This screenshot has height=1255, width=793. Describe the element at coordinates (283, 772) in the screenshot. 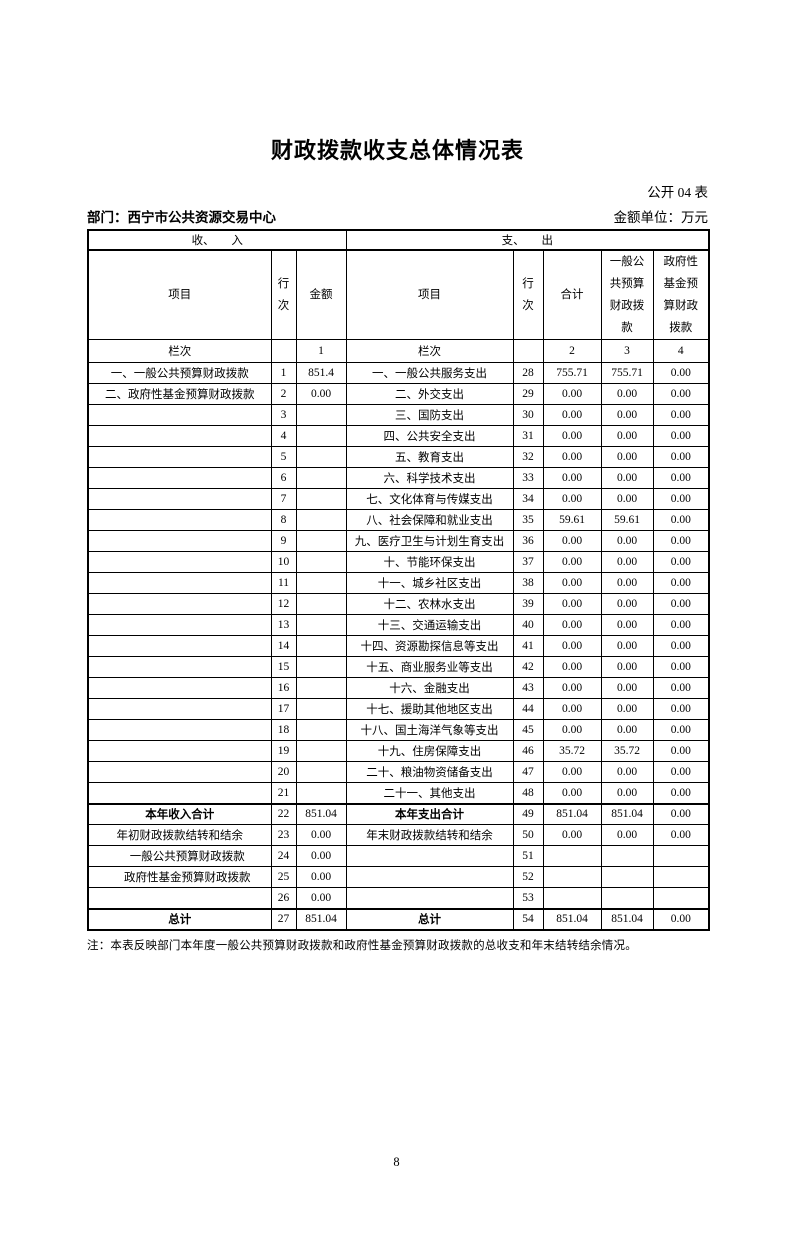

I see `income-rowno-cell: 20` at that location.